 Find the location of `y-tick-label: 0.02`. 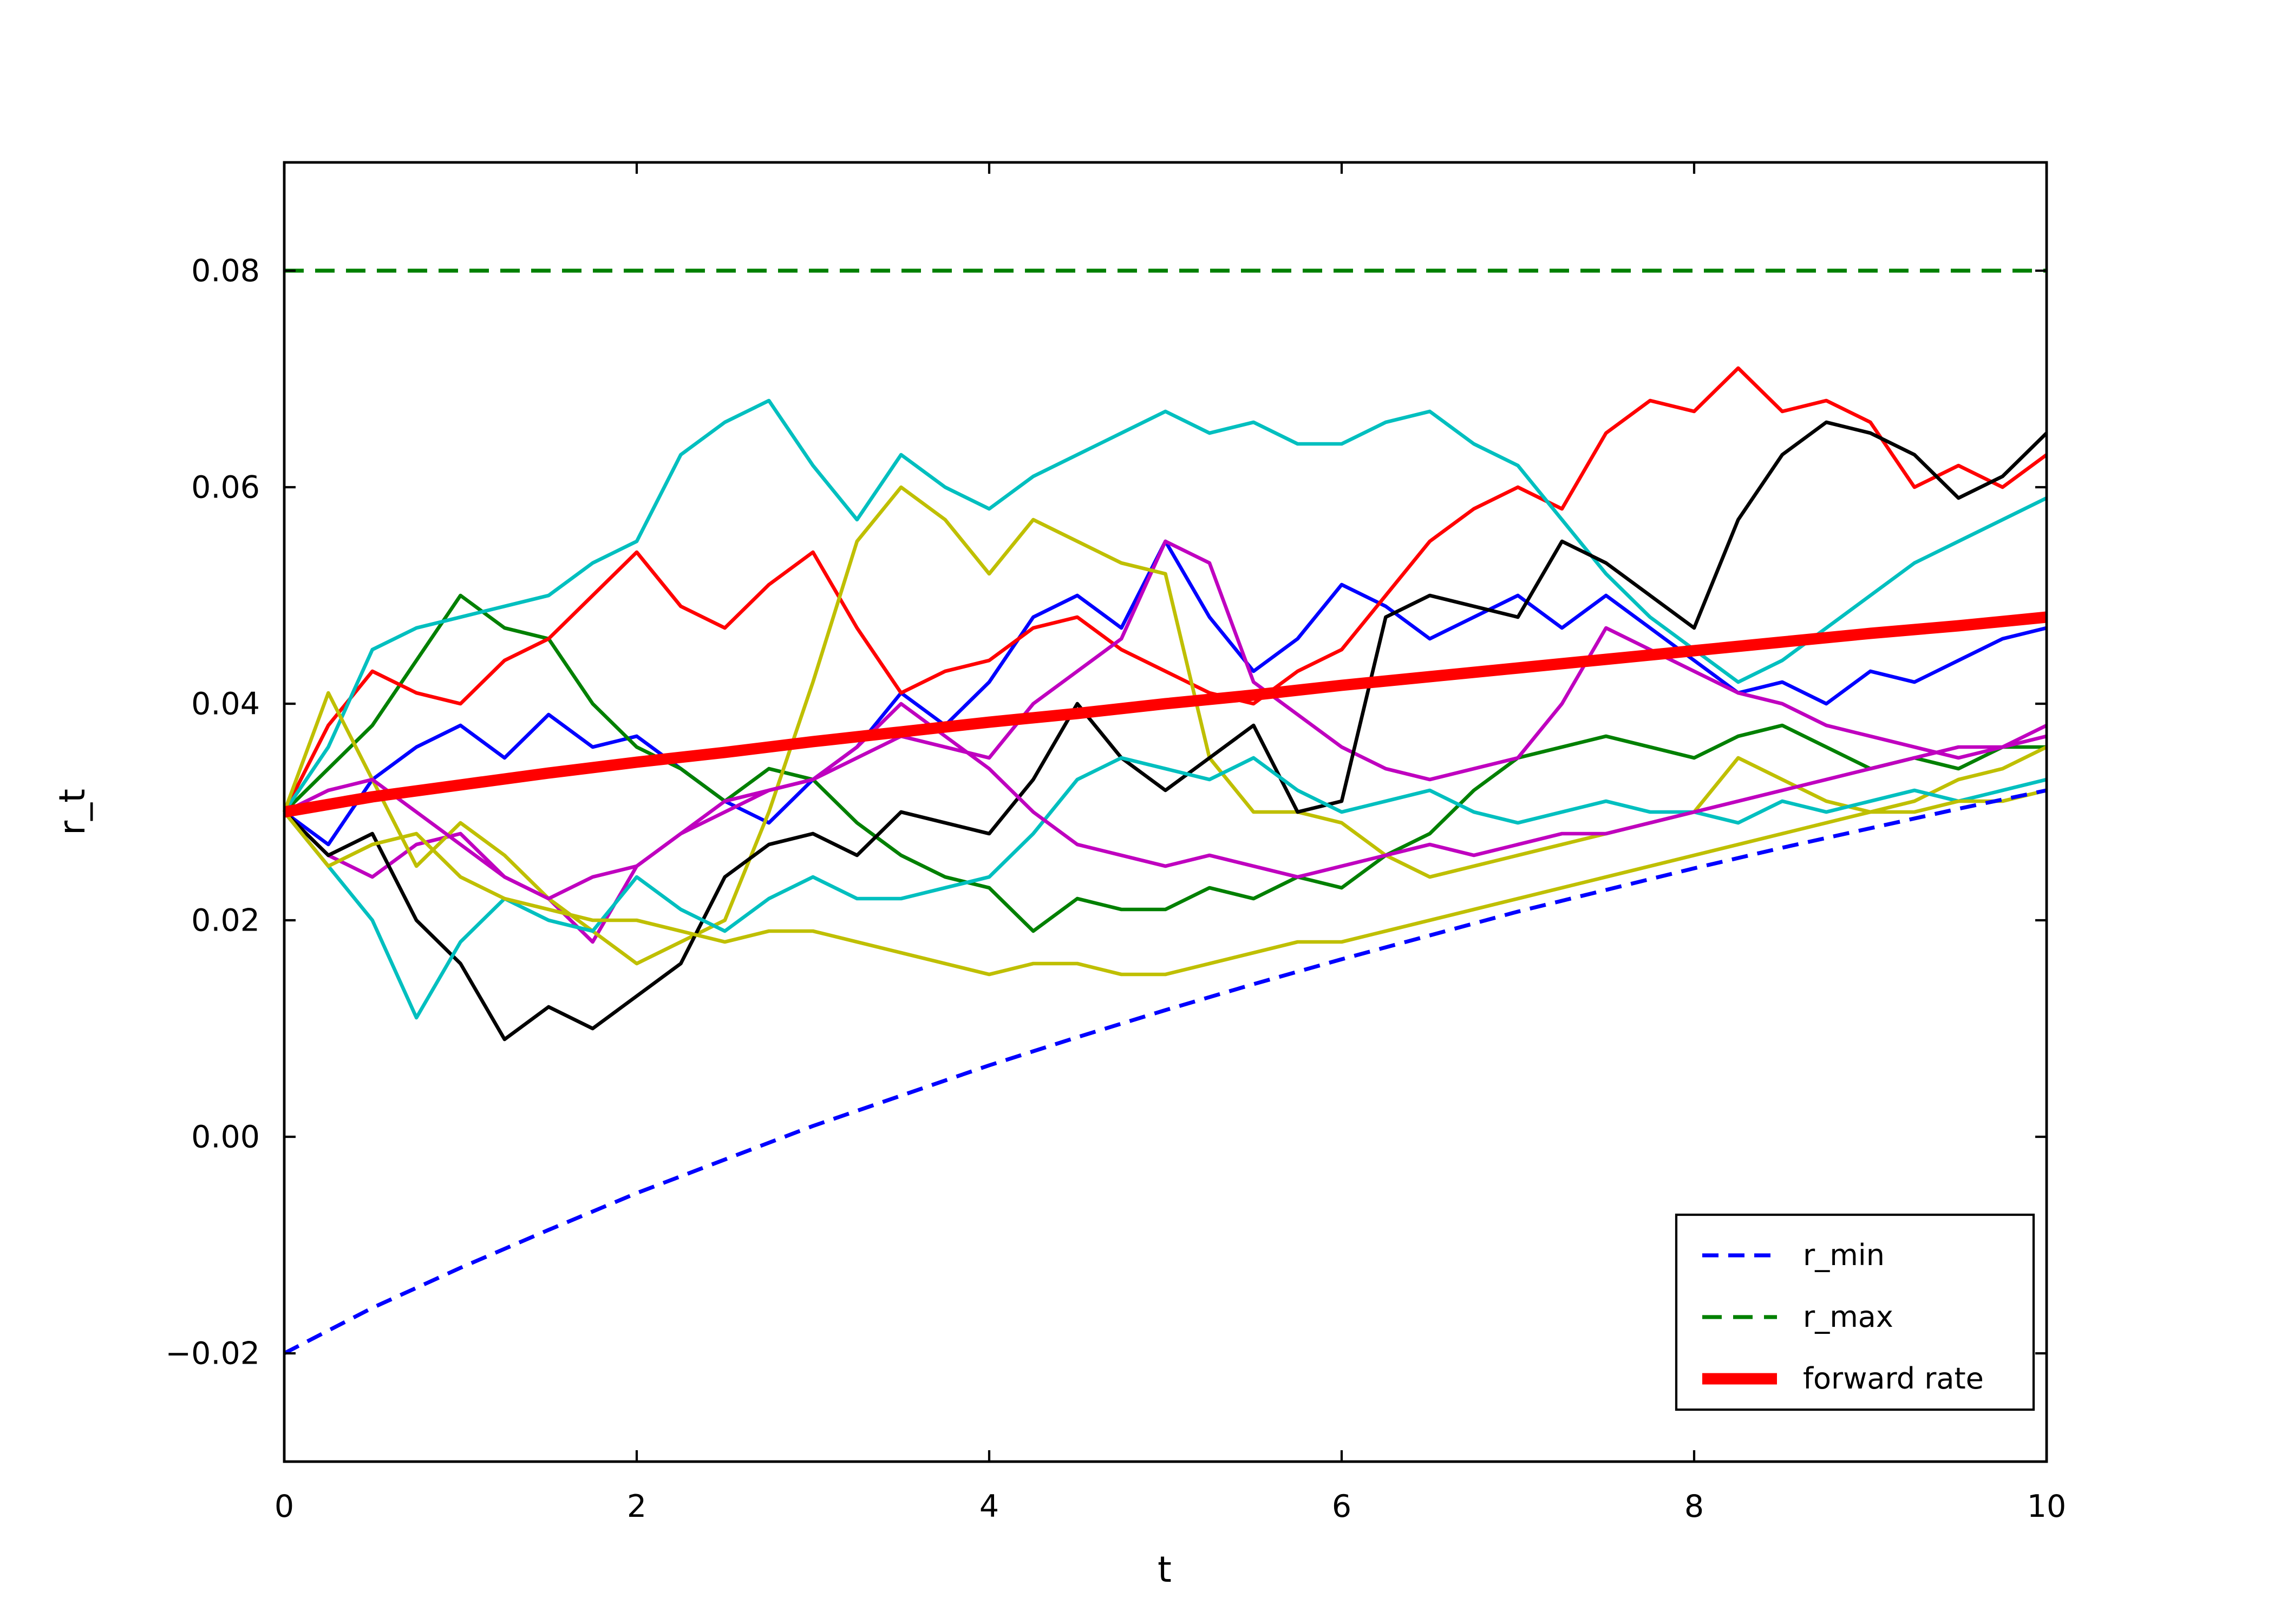

y-tick-label: 0.02 is located at coordinates (226, 921).